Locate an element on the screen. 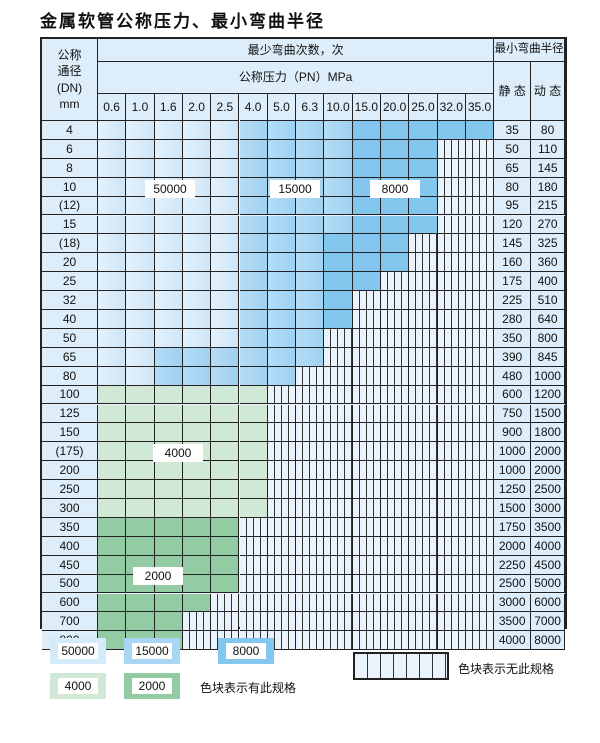 Image resolution: width=600 pixels, height=743 pixels. pressure-column-header: 6.3 is located at coordinates (310, 107).